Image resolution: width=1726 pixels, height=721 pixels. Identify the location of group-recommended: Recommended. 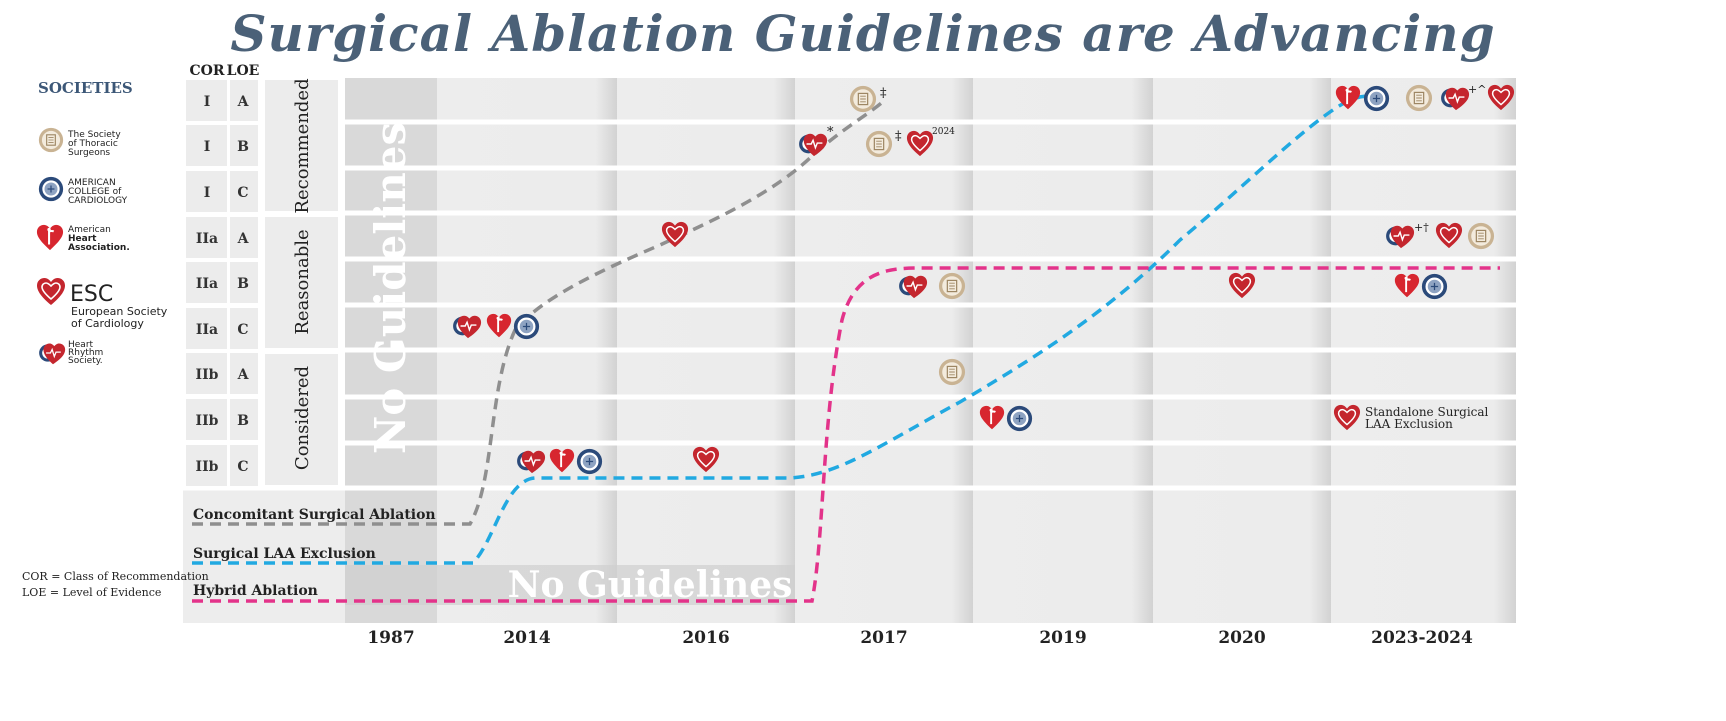
(302, 145).